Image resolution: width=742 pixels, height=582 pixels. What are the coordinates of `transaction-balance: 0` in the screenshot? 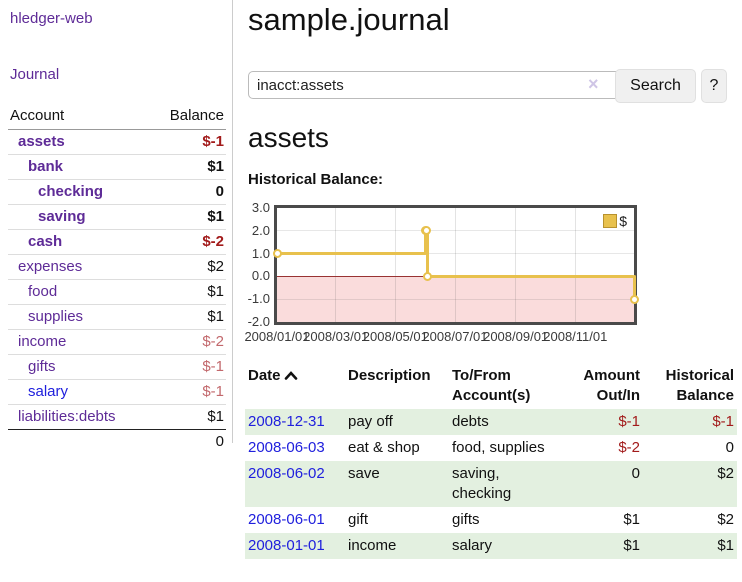 It's located at (729, 447).